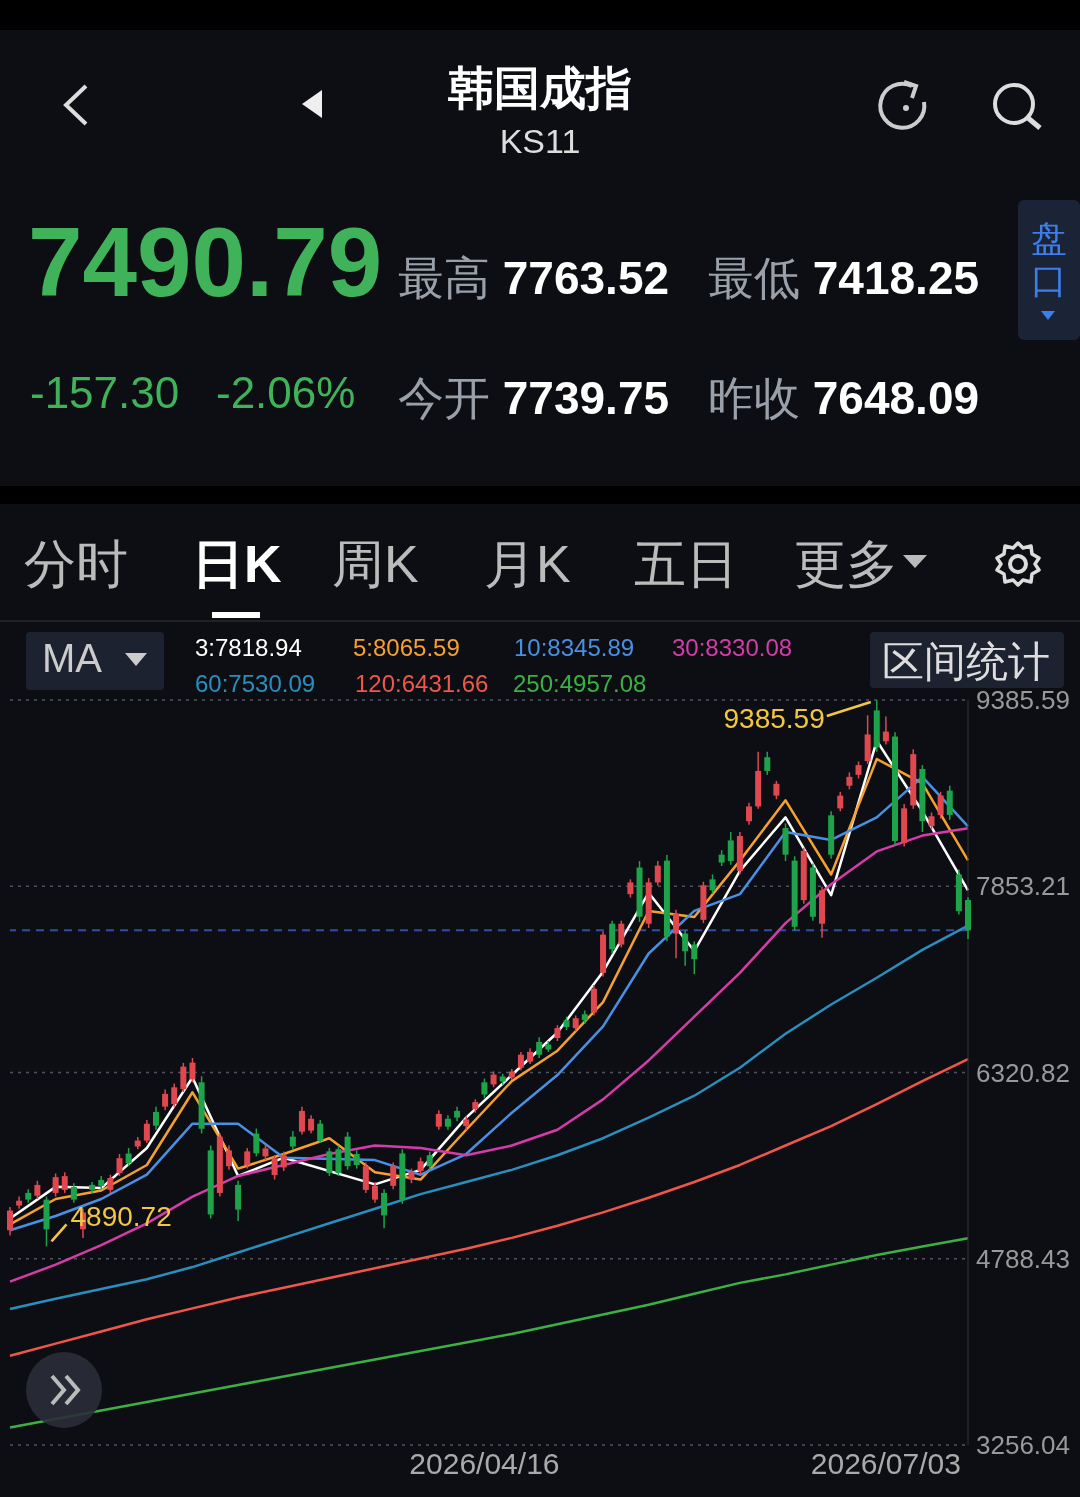  I want to click on text: 最高 7763.52, so click(534, 278).